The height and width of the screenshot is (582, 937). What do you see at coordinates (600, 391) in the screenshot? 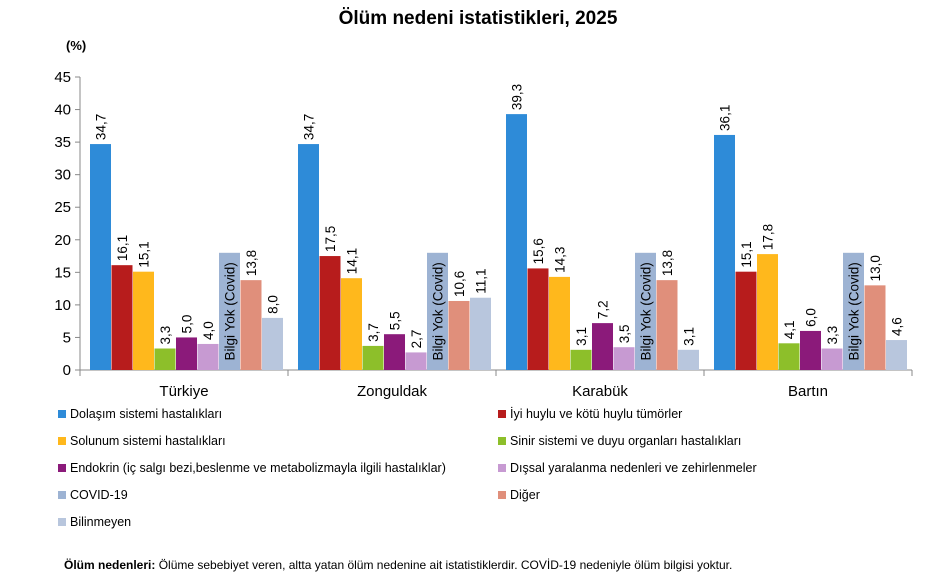
I see `x-category-label: Karabük` at bounding box center [600, 391].